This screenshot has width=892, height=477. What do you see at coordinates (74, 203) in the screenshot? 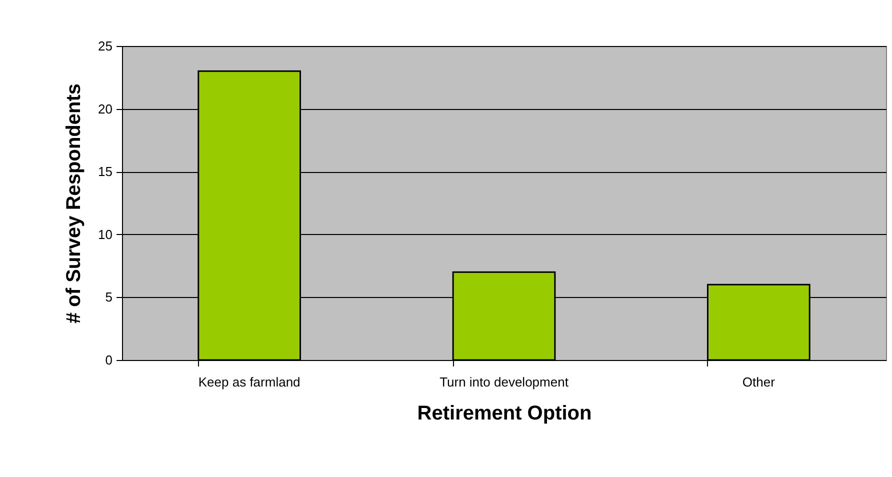
I see `y-axis-title: # of Survey Respondents` at bounding box center [74, 203].